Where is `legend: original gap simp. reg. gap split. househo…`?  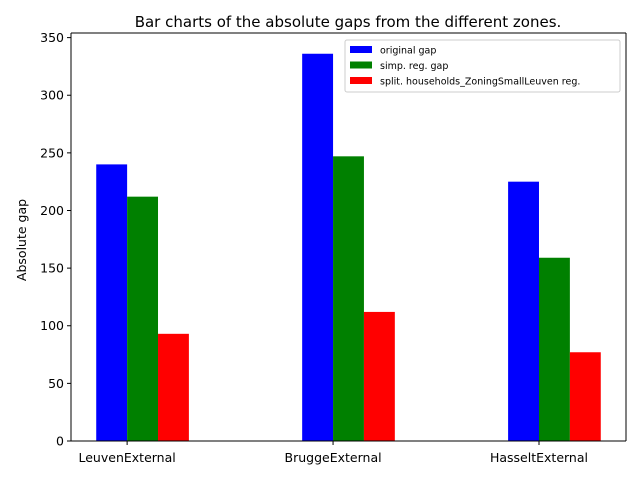
legend: original gap simp. reg. gap split. househo… is located at coordinates (482, 66).